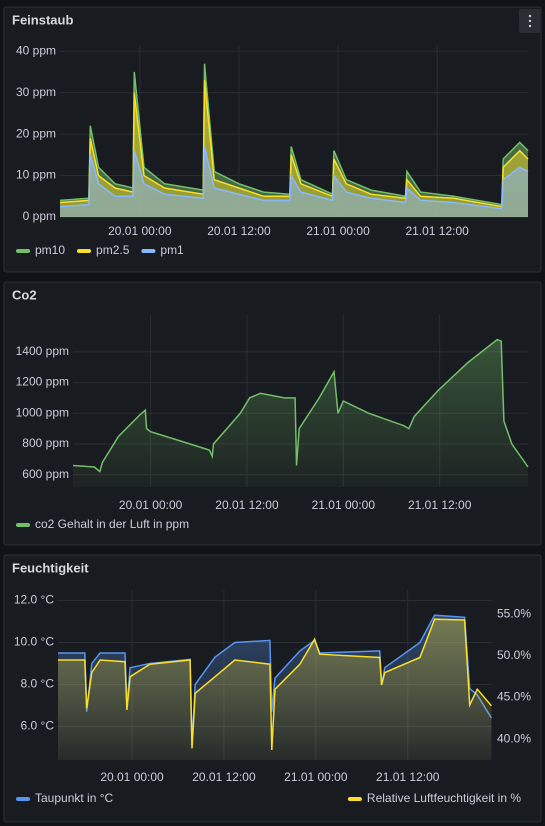  I want to click on legend-label: pm10, so click(50, 250).